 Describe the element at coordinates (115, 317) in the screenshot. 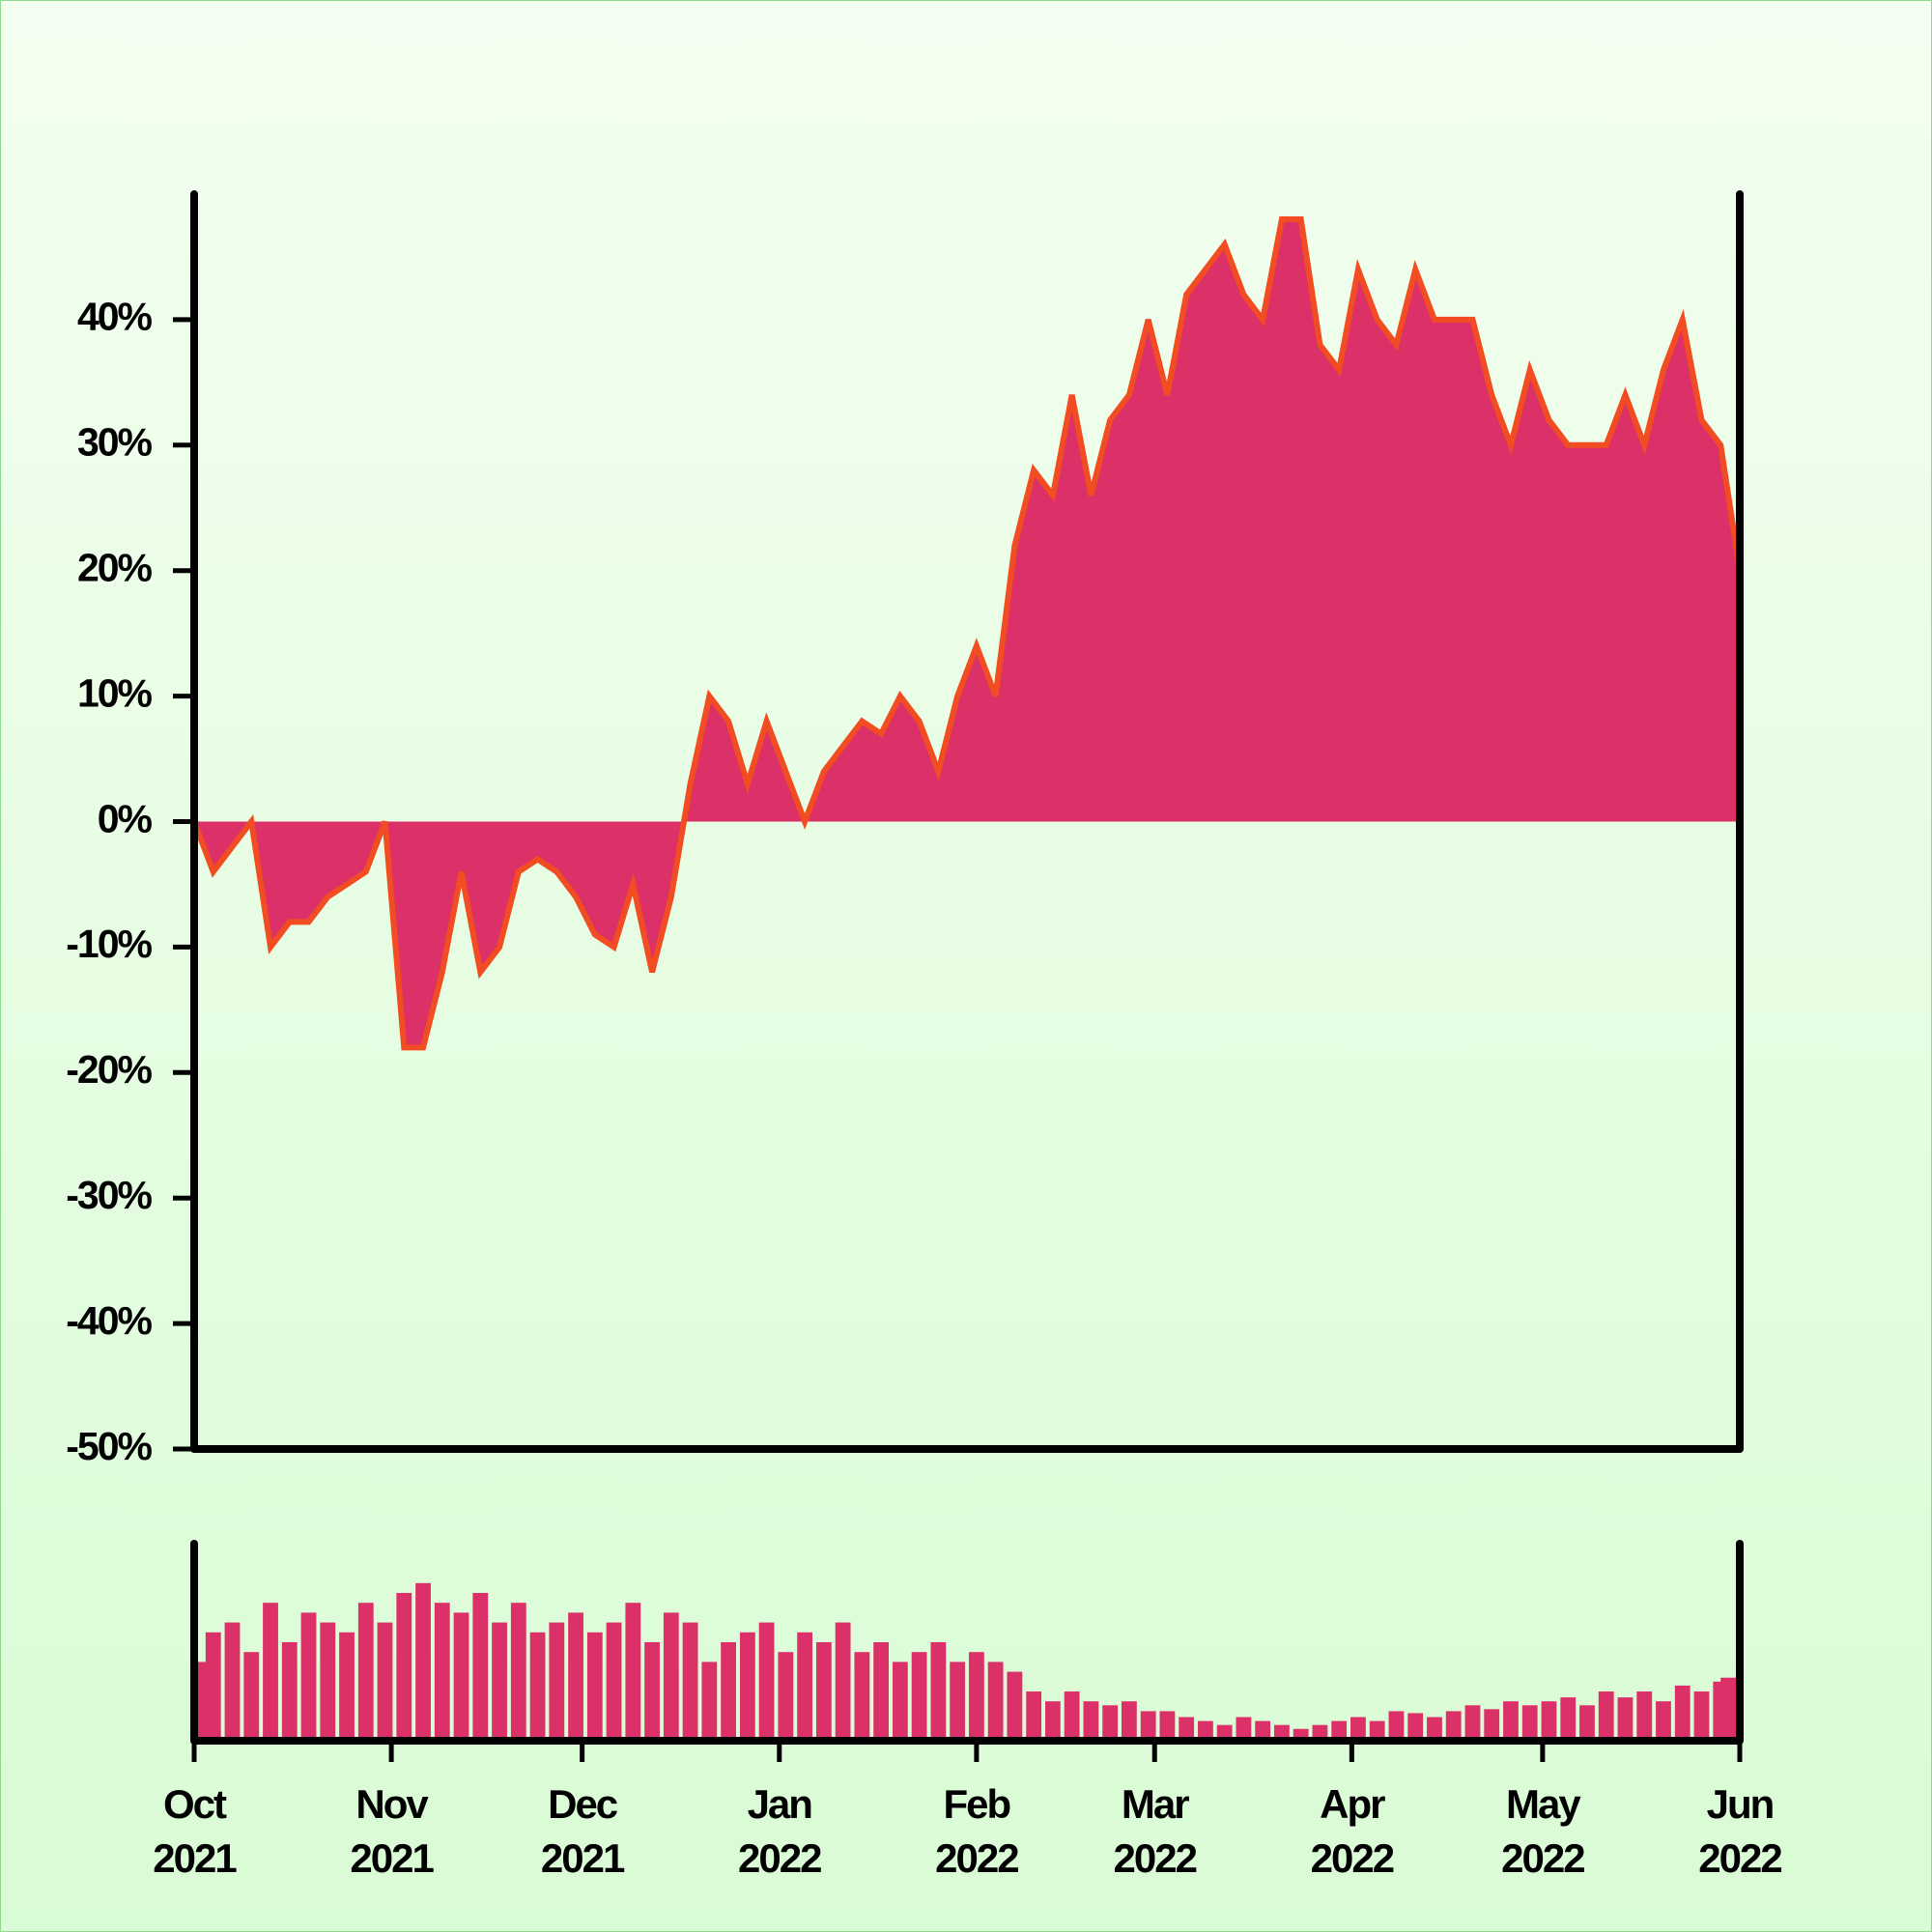

I see `y-tick-label: 40%` at that location.